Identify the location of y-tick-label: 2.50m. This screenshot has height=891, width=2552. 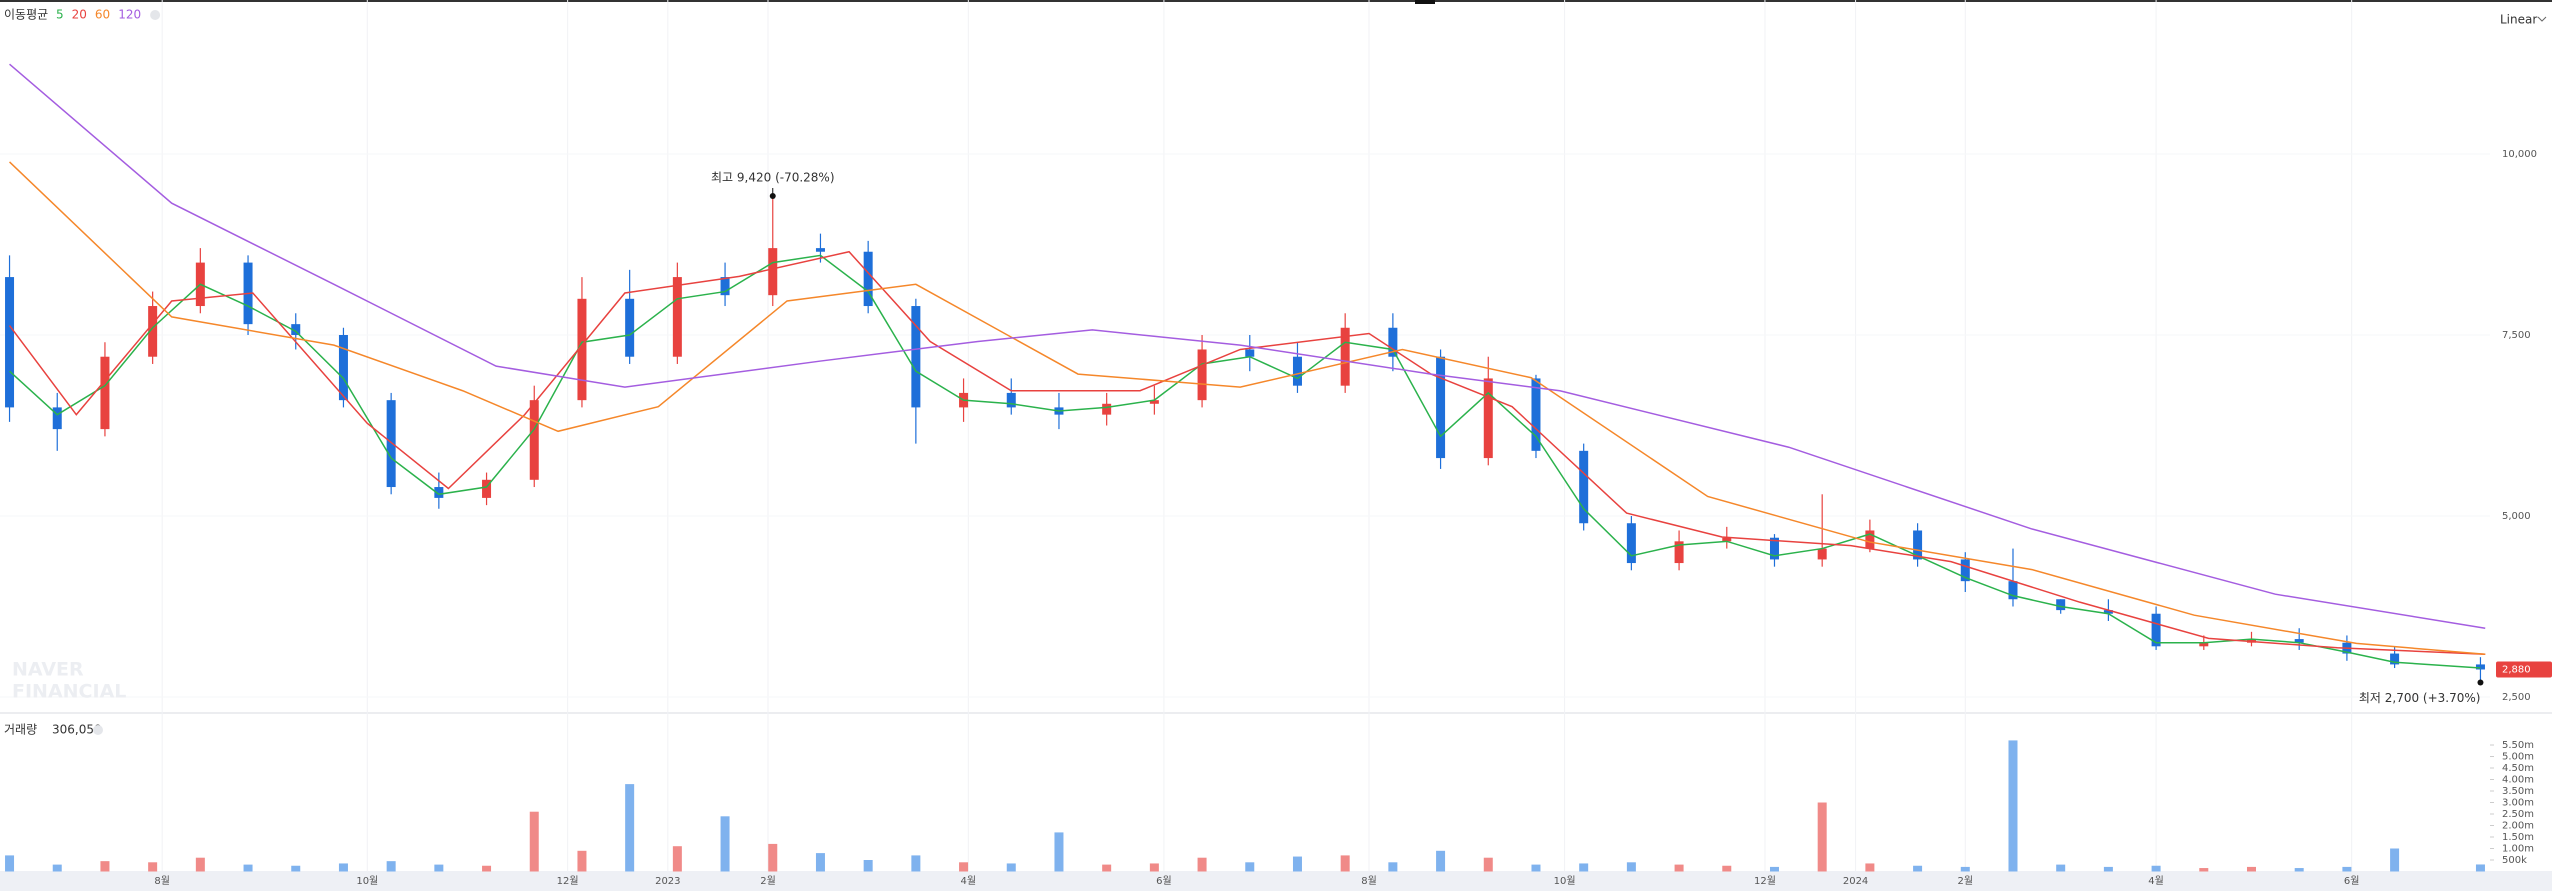
(2518, 814).